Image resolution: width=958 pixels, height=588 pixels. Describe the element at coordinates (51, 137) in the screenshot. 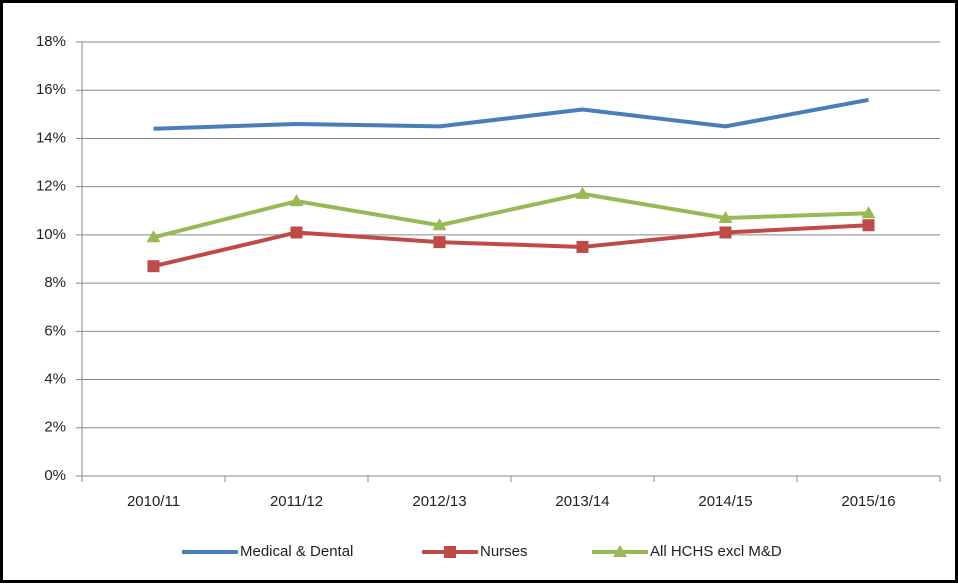

I see `y-tick-label: 14%` at that location.